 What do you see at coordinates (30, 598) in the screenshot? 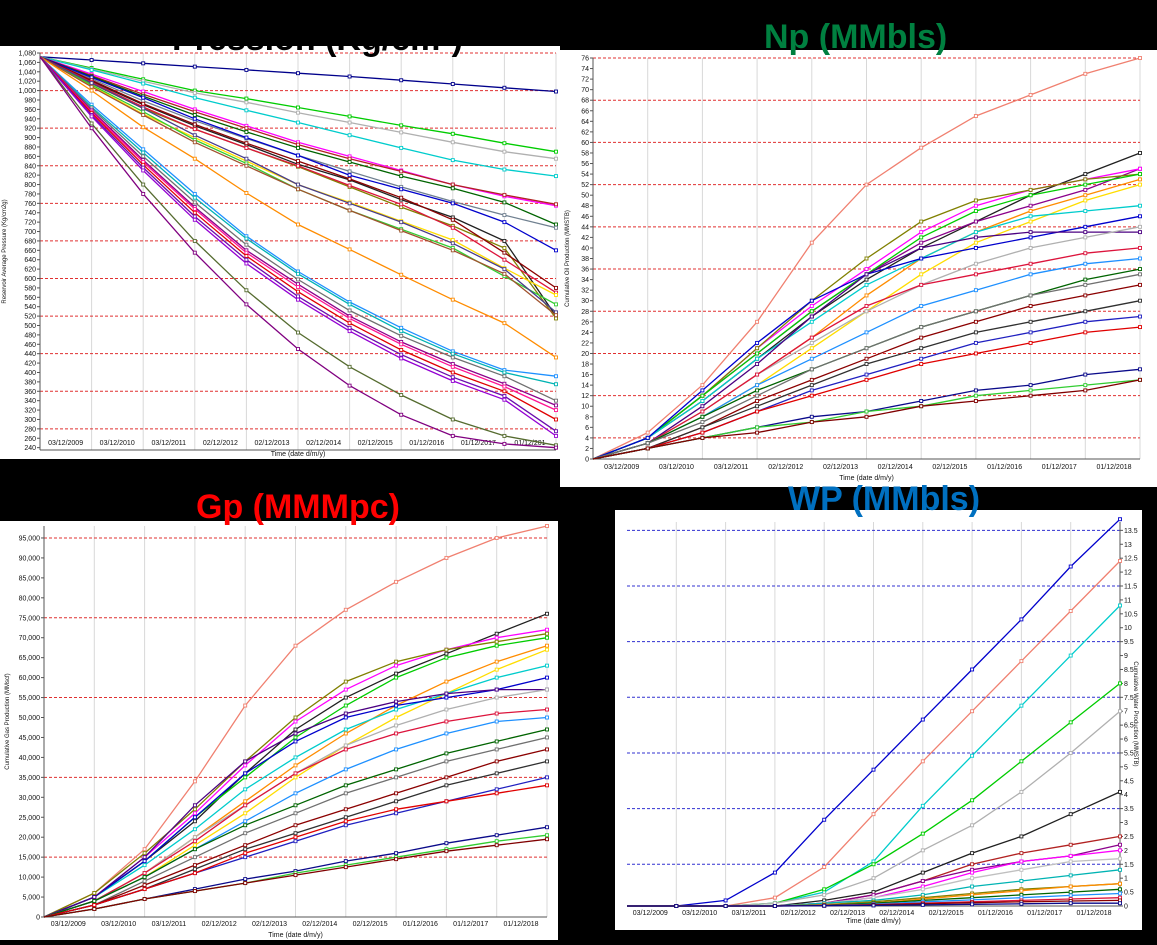
I see `gas-y-tick-label: 80,000` at bounding box center [30, 598].